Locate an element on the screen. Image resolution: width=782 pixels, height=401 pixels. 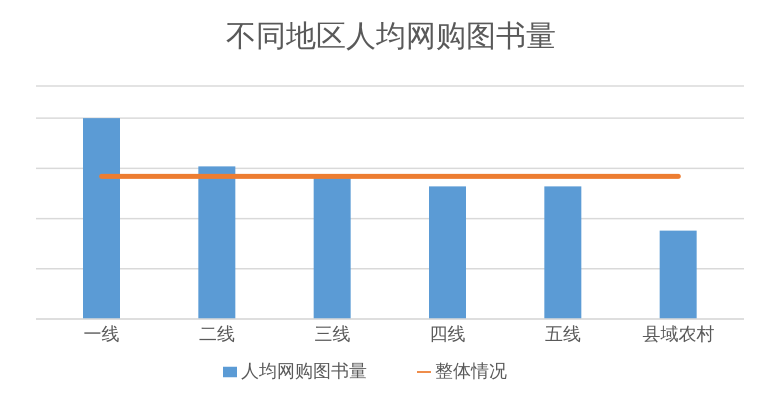
legend-label: 整体情况 is located at coordinates (471, 371).